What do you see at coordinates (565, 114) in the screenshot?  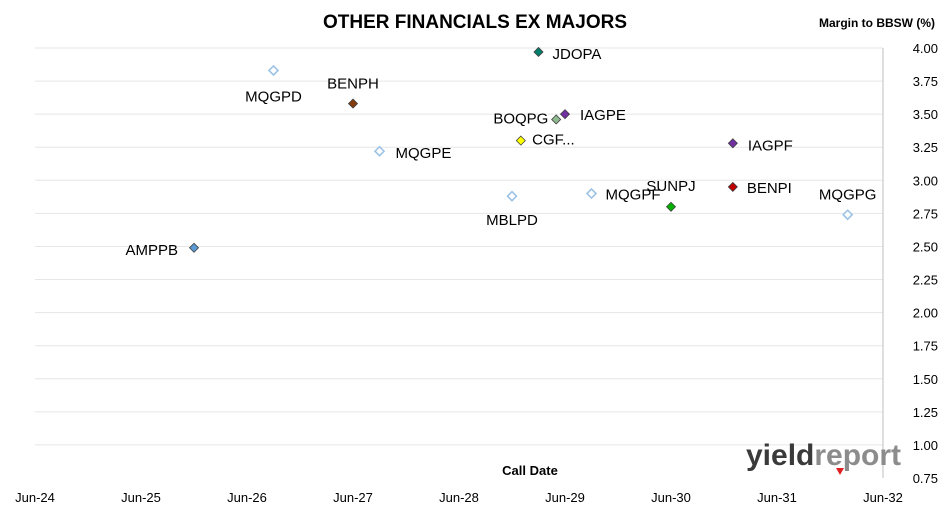 I see `marker-iagpe` at bounding box center [565, 114].